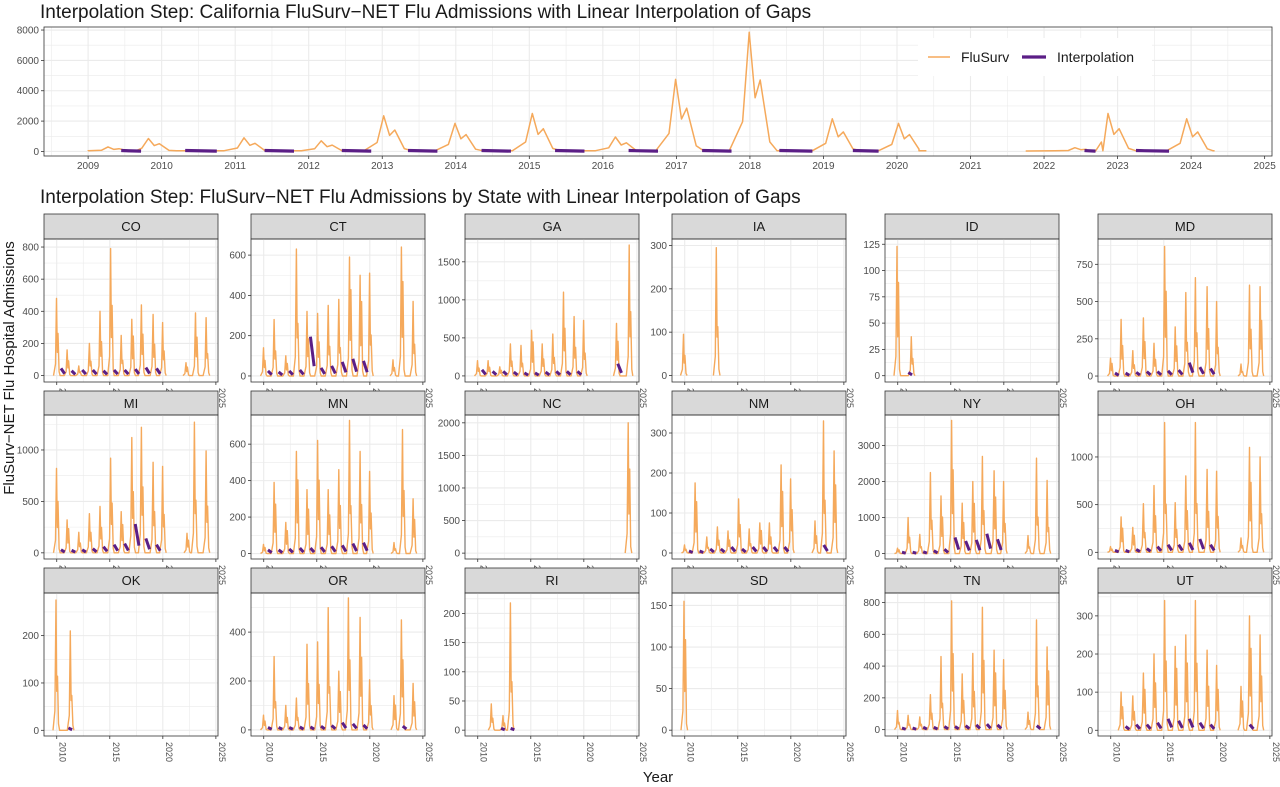  Describe the element at coordinates (875, 324) in the screenshot. I see `y-tick-label: 50` at that location.